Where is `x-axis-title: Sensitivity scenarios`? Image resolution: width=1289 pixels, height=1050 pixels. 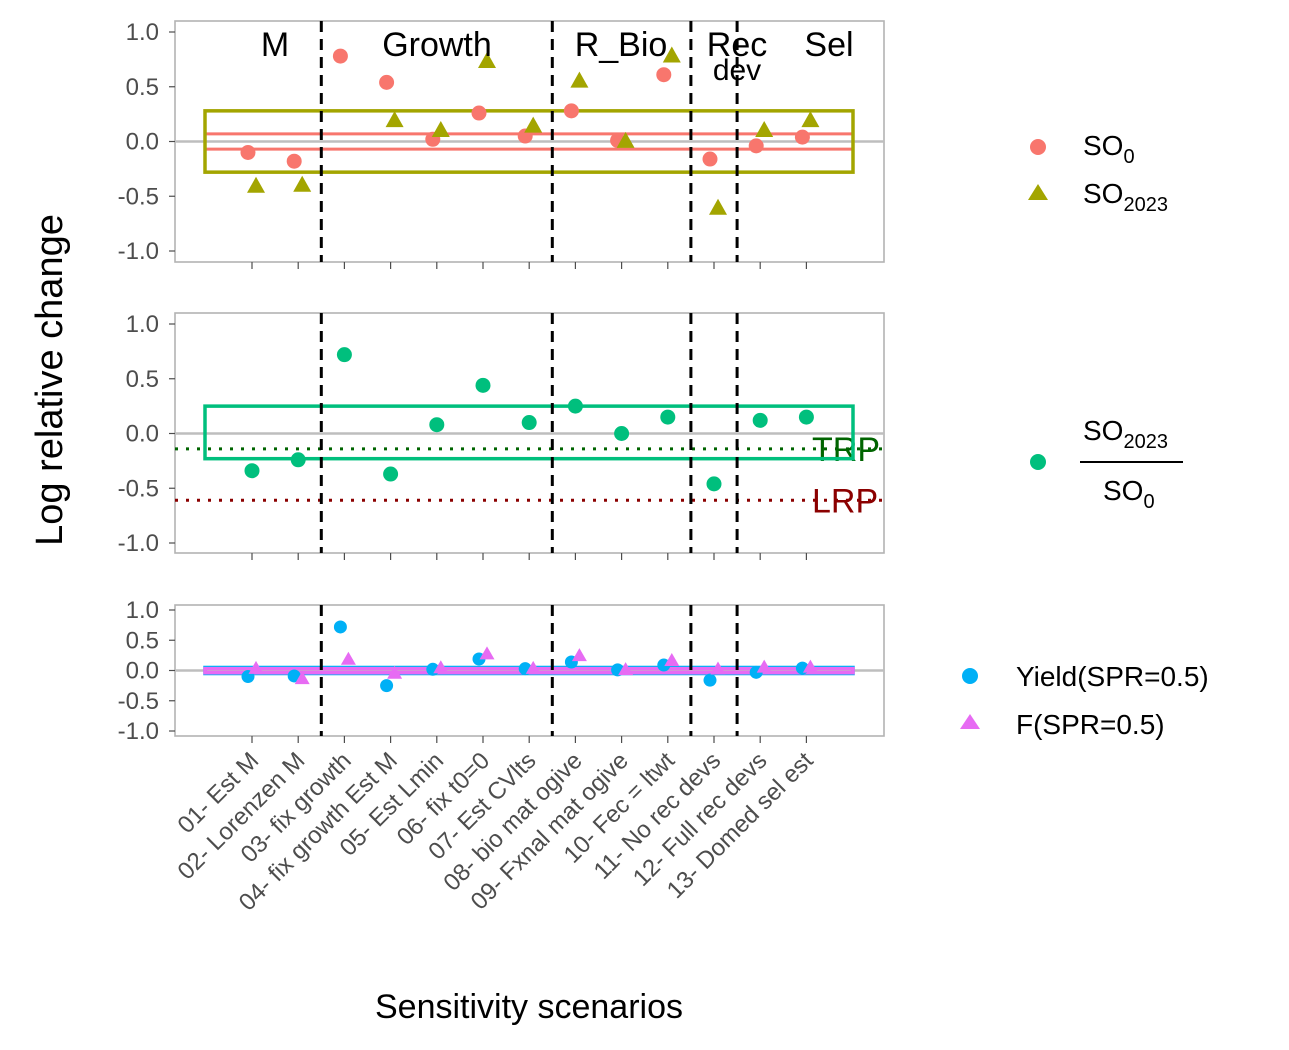 x-axis-title: Sensitivity scenarios is located at coordinates (529, 1007).